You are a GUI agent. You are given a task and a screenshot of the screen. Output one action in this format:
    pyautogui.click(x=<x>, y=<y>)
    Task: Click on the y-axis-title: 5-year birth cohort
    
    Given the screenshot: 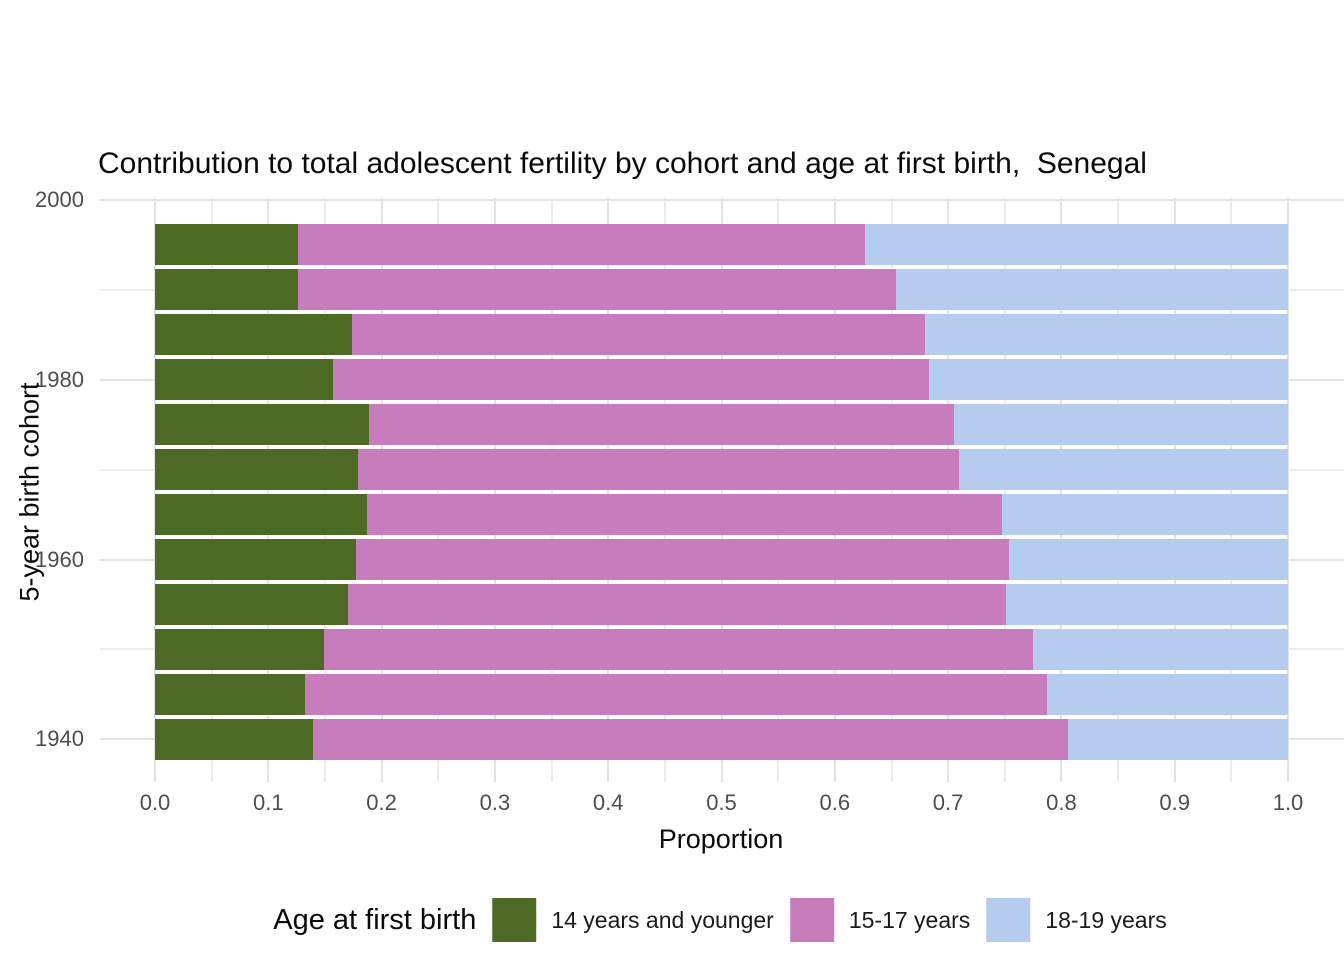 What is the action you would take?
    pyautogui.click(x=29, y=492)
    